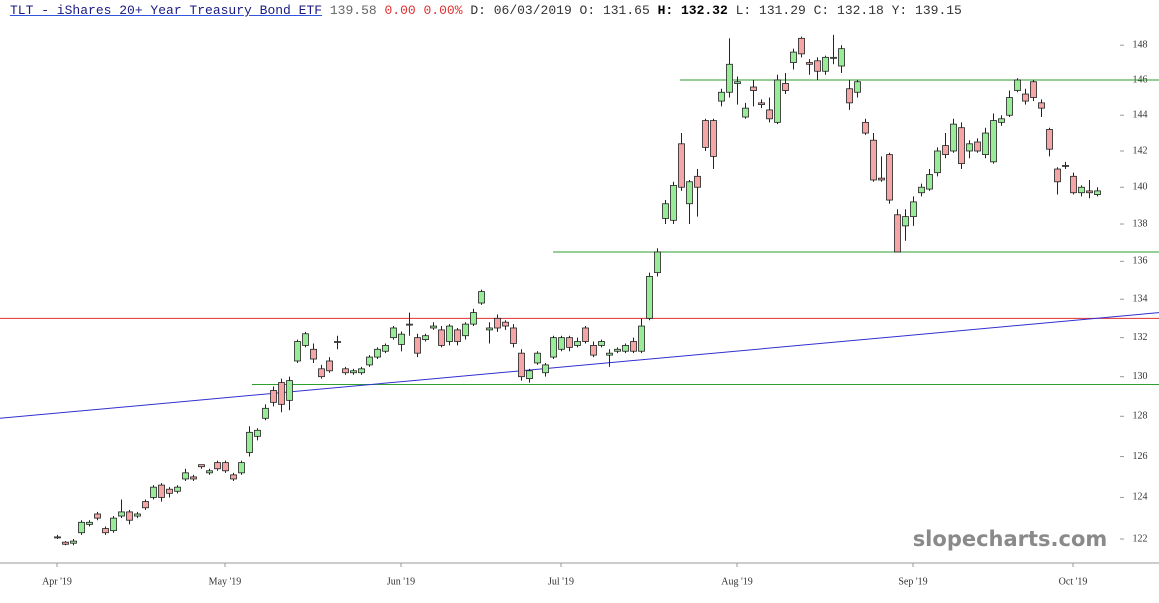 The height and width of the screenshot is (603, 1159). I want to click on ohlc-info: D: 06/03/2019 O: 131.65, so click(560, 10).